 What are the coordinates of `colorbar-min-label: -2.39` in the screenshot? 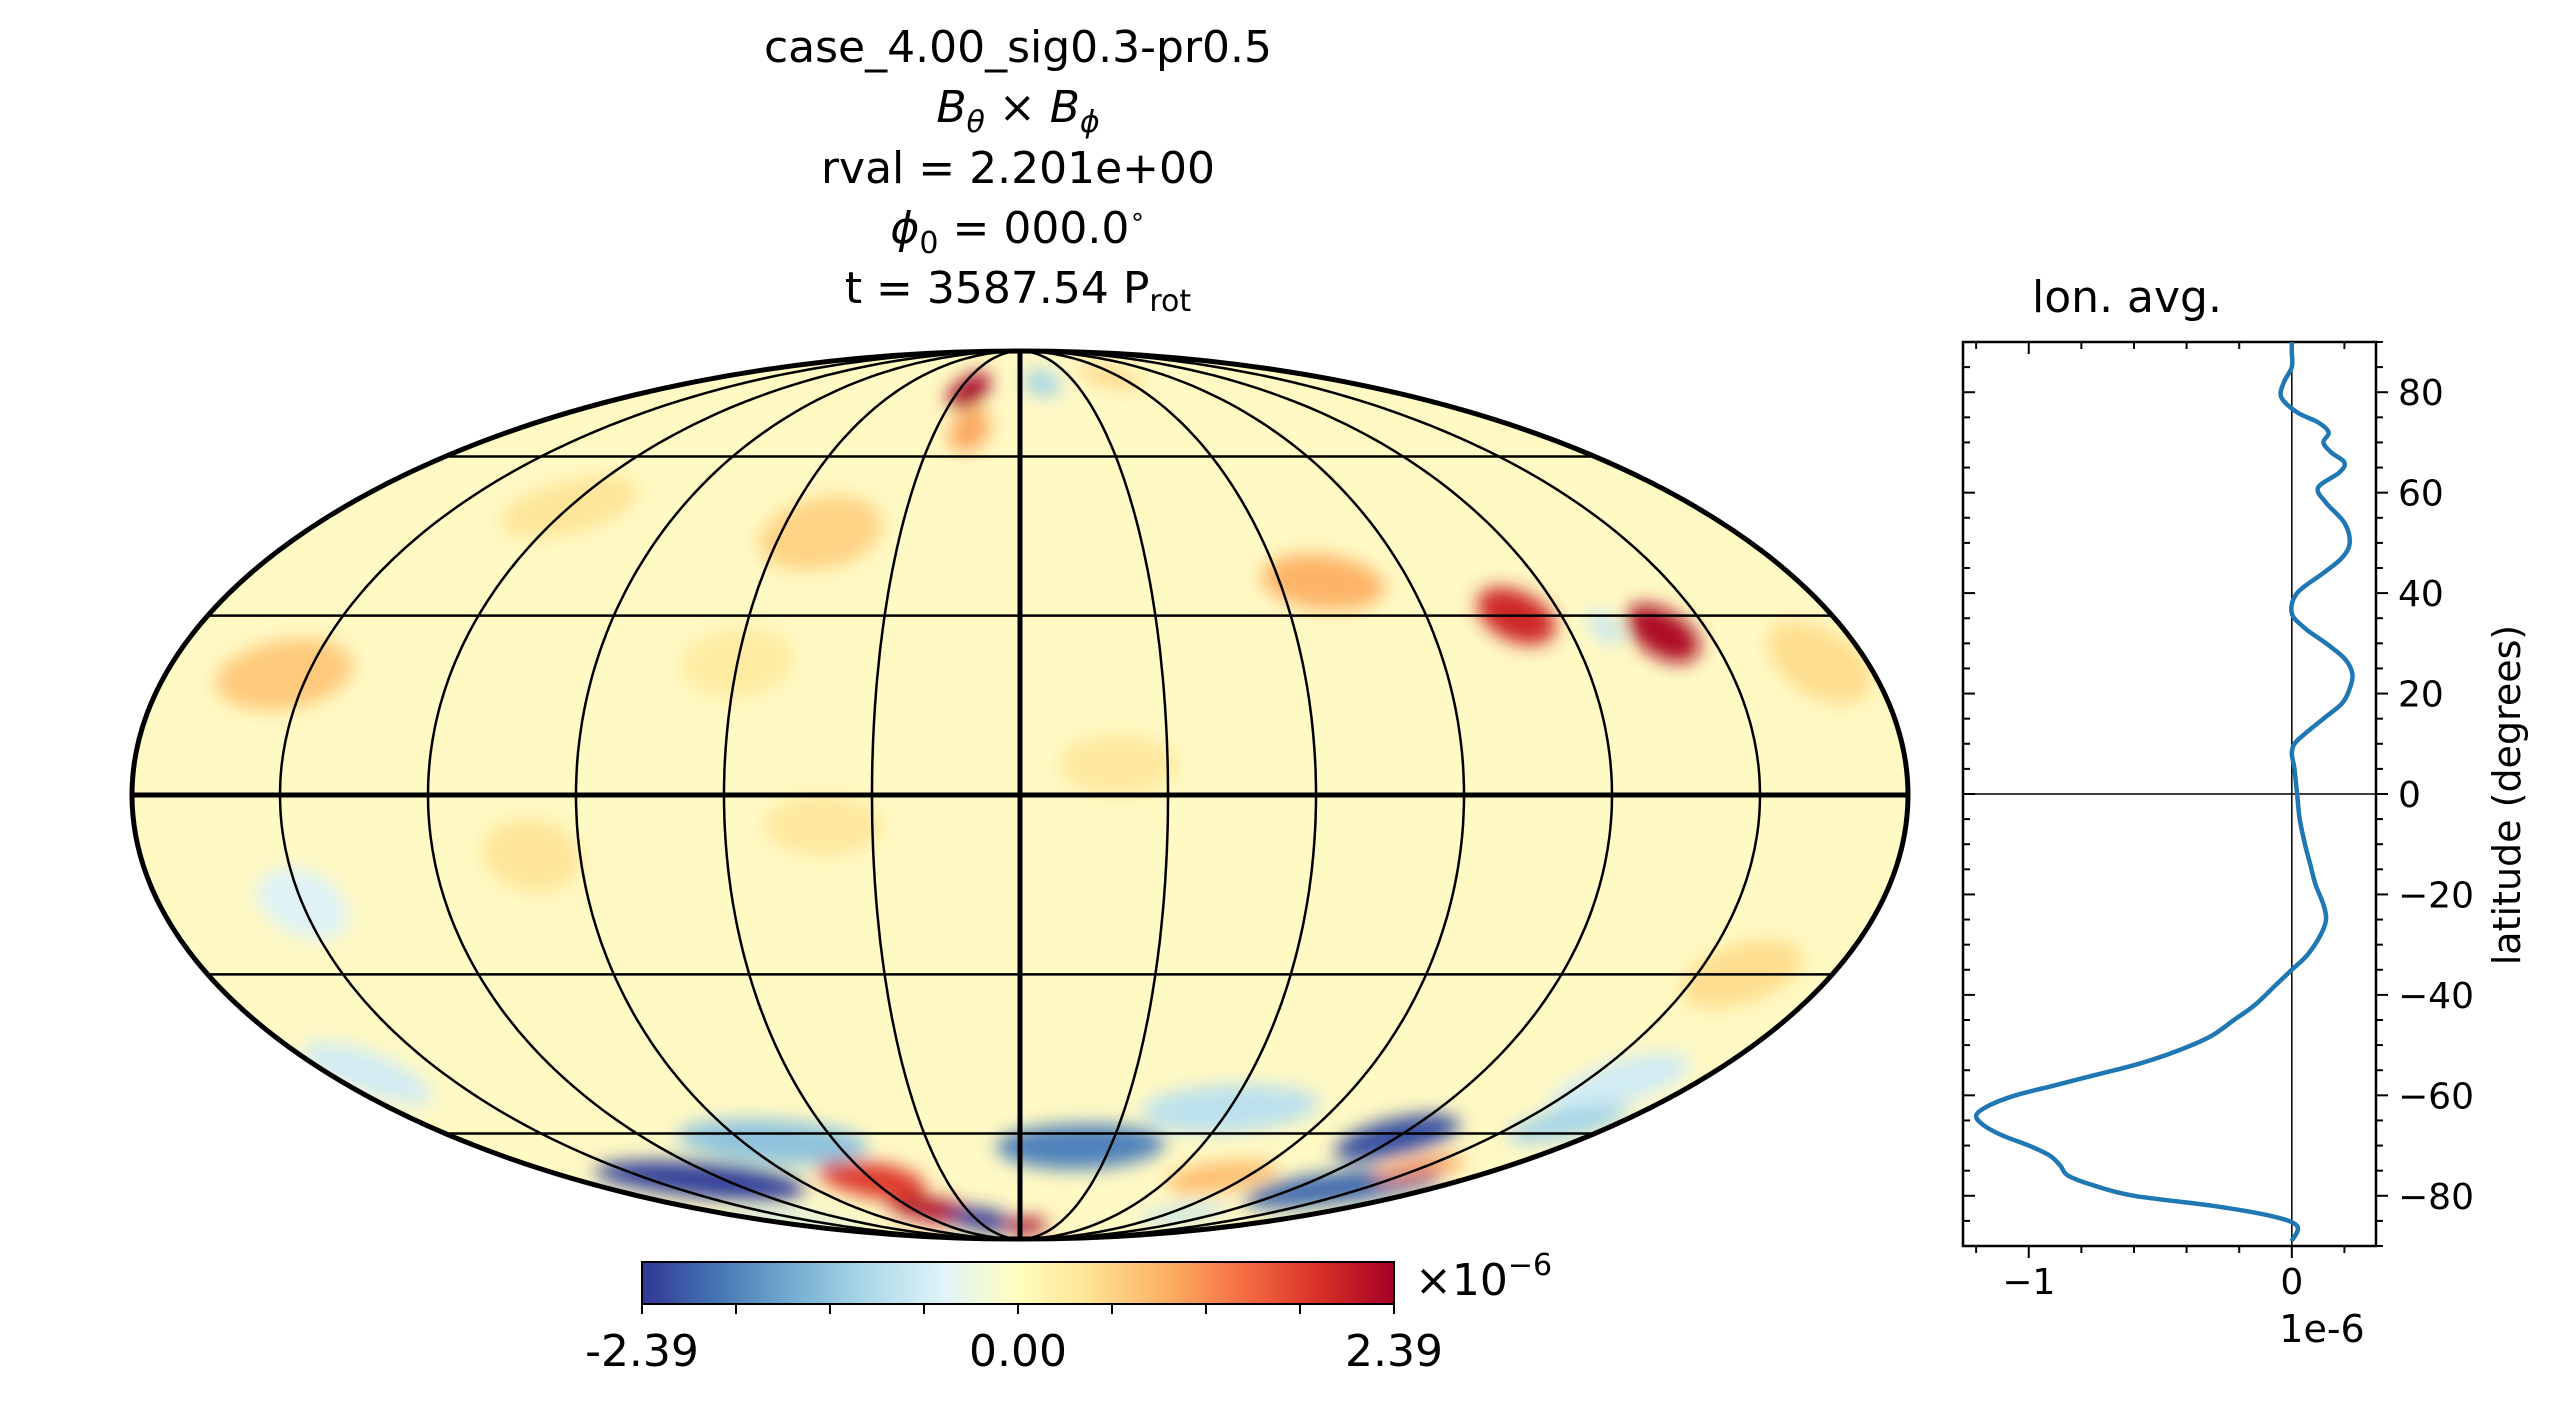 It's located at (642, 1351).